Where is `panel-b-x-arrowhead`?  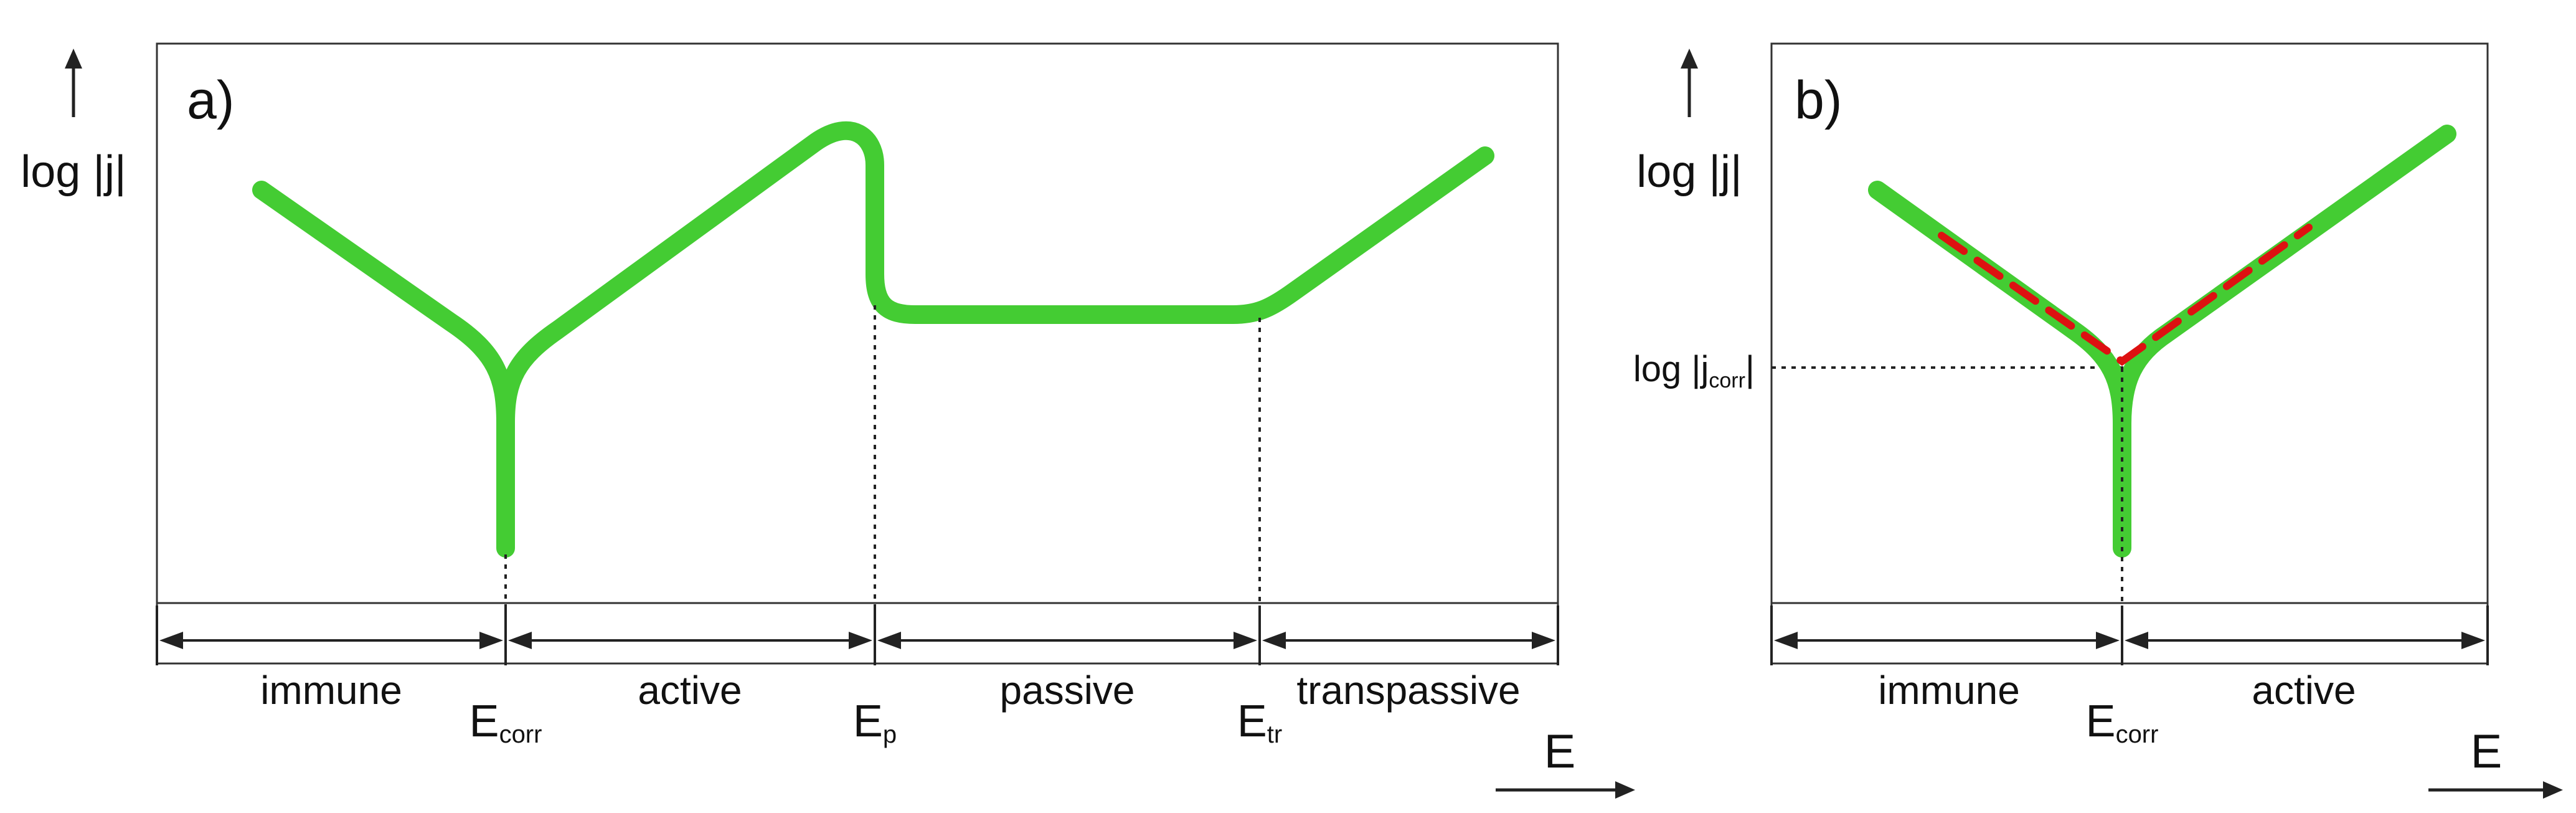
panel-b-x-arrowhead is located at coordinates (2553, 790).